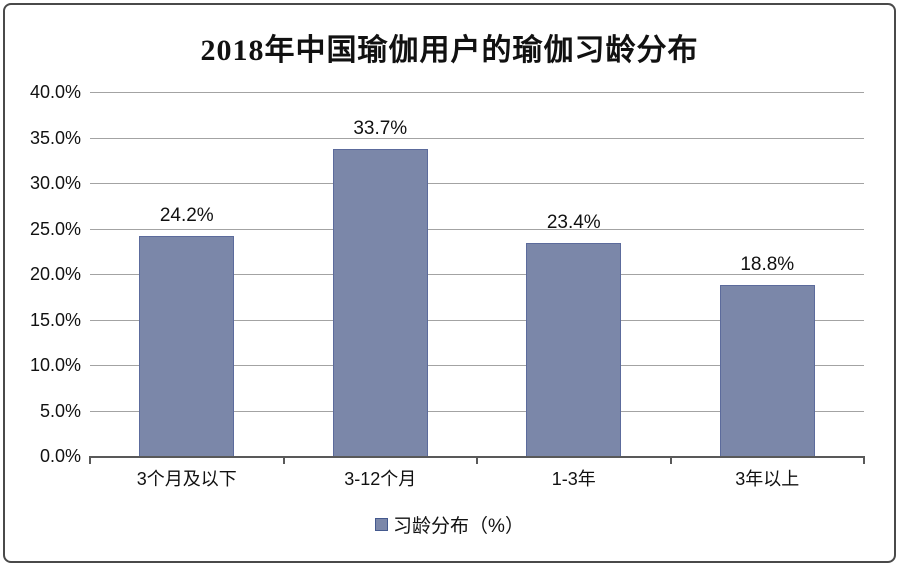 This screenshot has width=900, height=567. Describe the element at coordinates (60, 410) in the screenshot. I see `y-tick-label: 5.0%` at that location.